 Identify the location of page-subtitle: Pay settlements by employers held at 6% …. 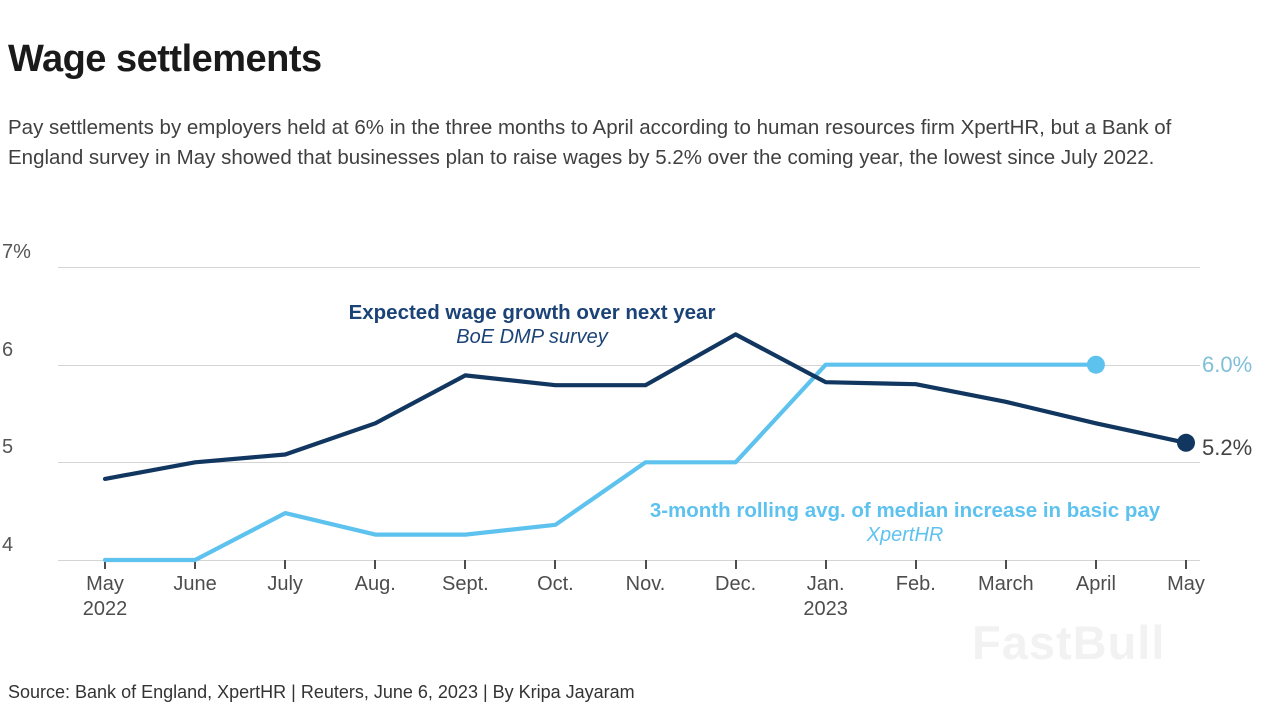
(590, 142).